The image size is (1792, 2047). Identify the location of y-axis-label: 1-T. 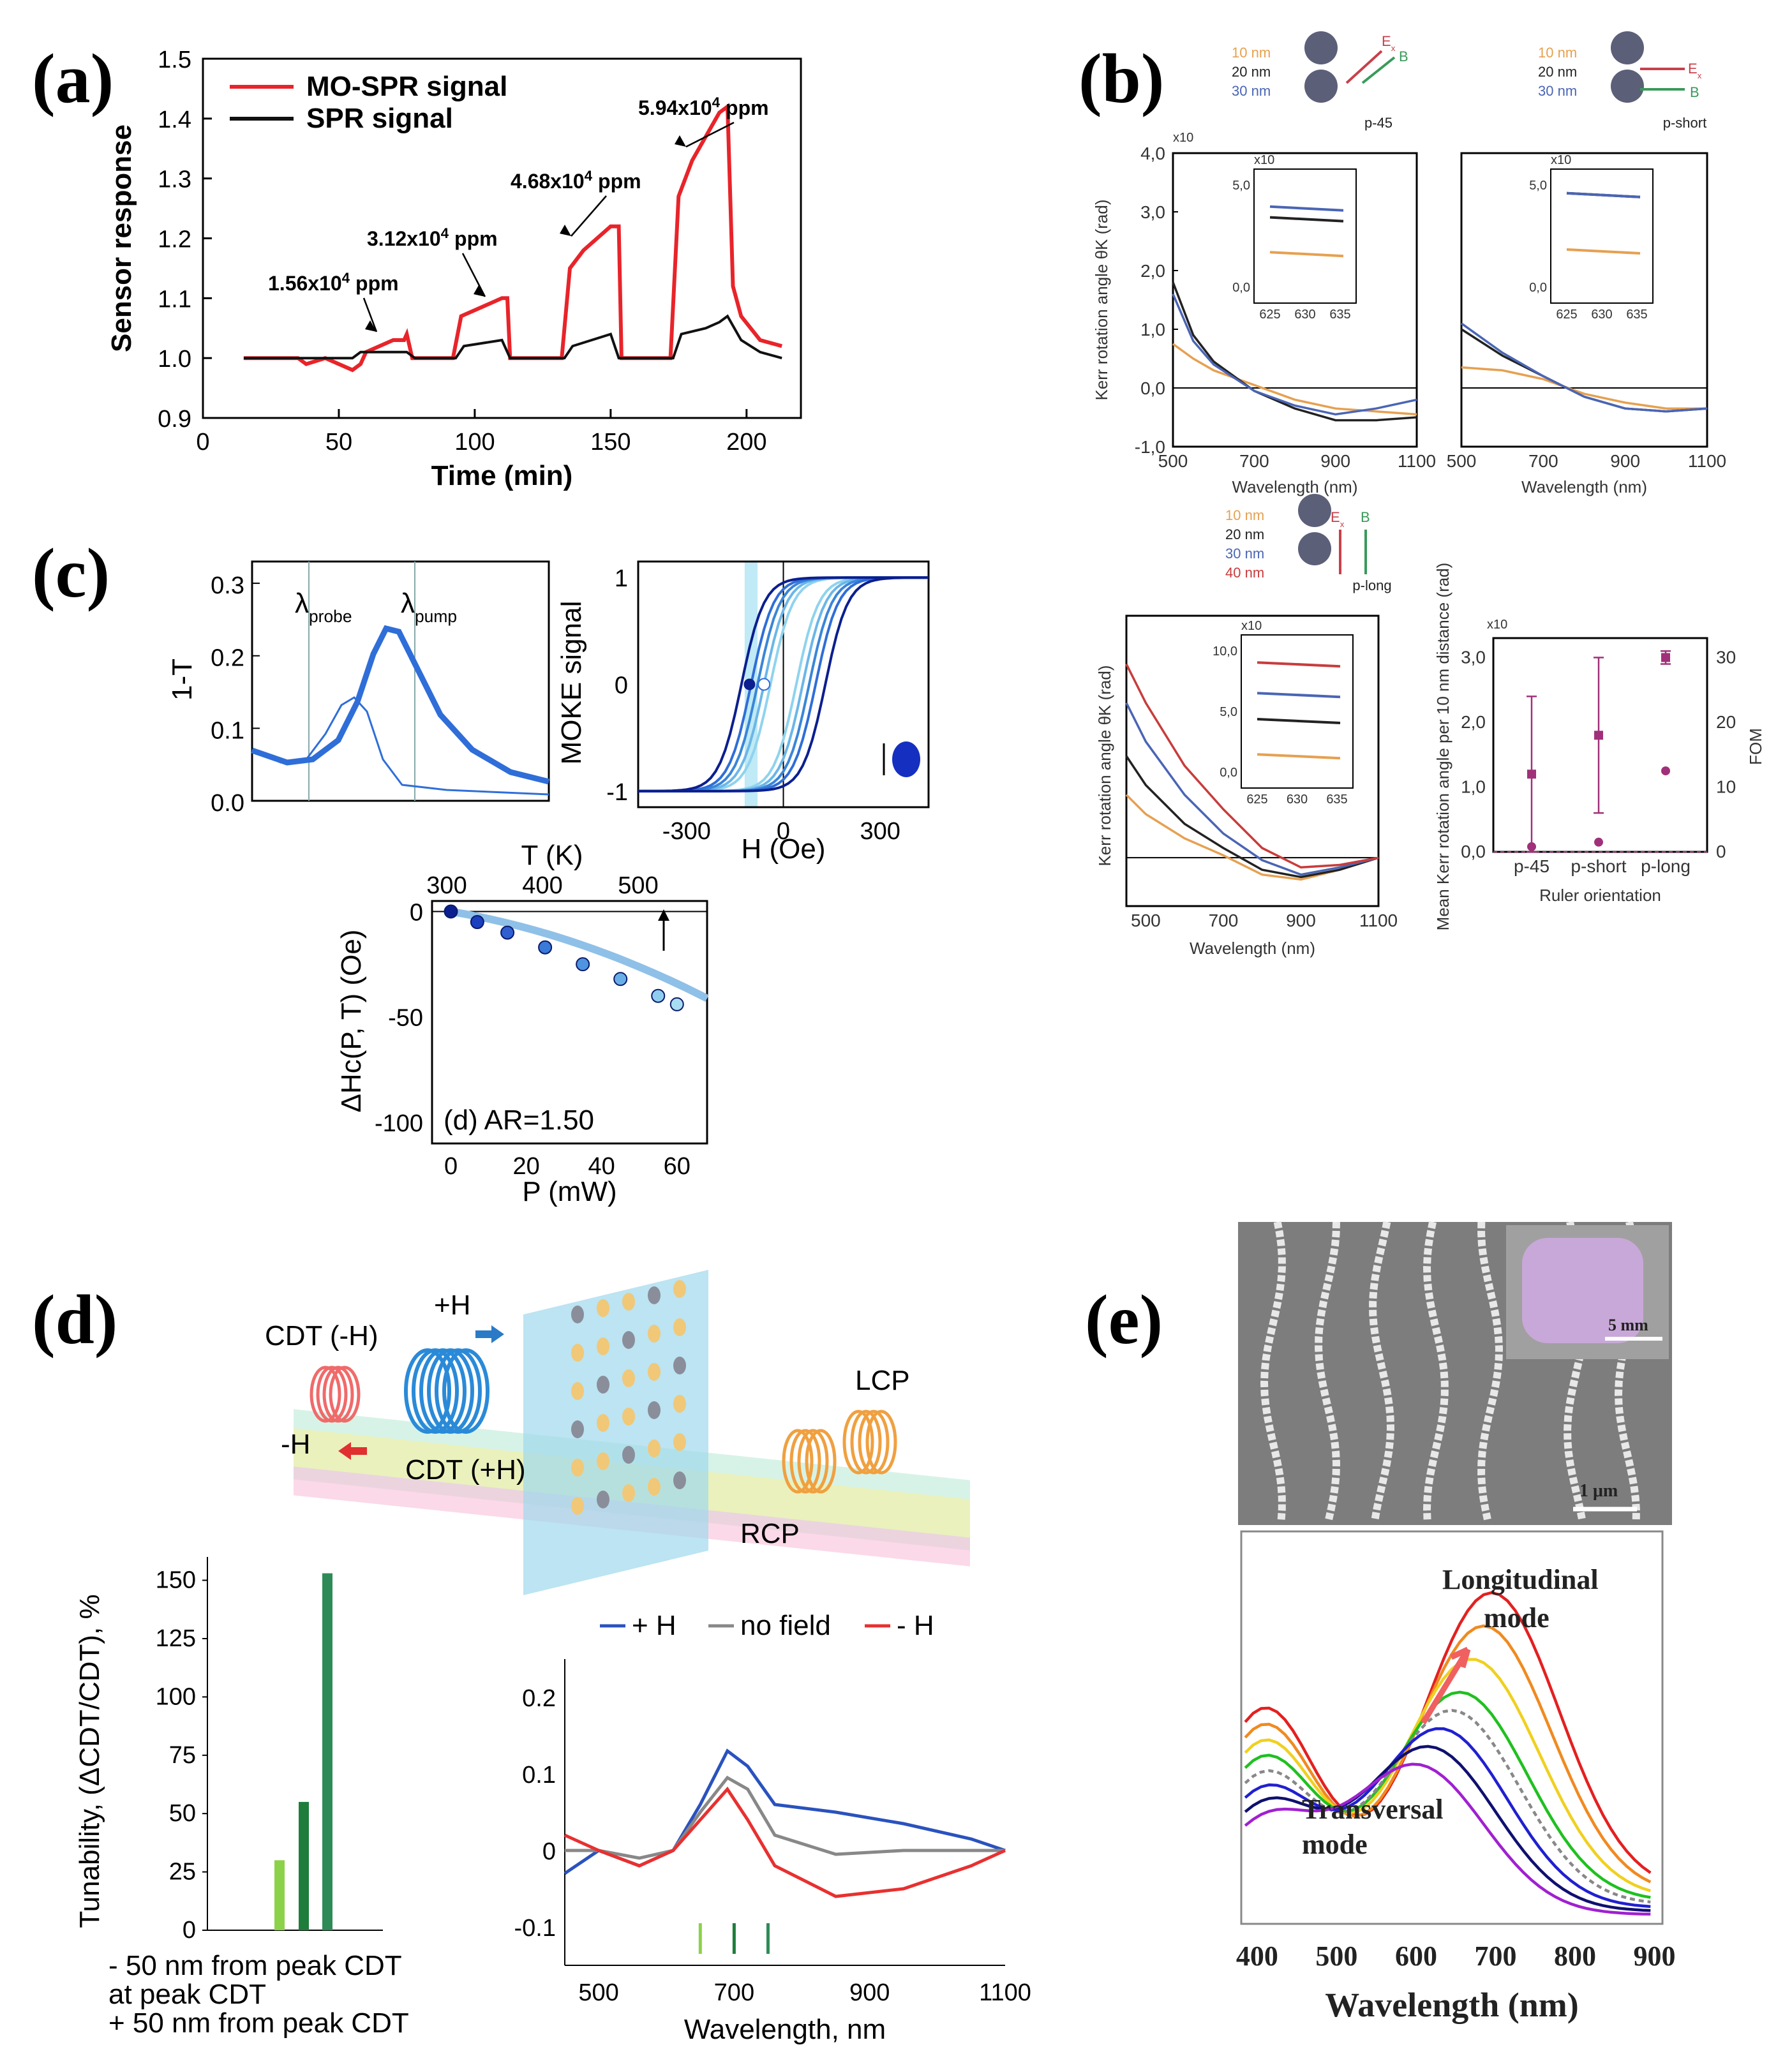
(182, 680).